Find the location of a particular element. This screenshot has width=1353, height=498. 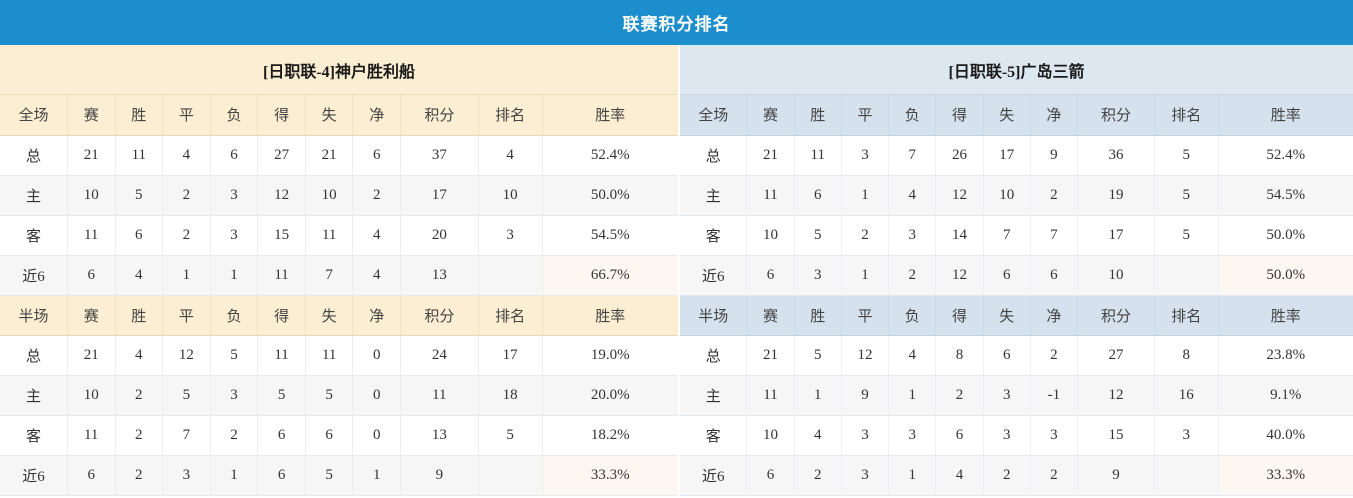

table-row: 总 21 4 12 5 11 11 0 24 17 19.0% is located at coordinates (339, 355).